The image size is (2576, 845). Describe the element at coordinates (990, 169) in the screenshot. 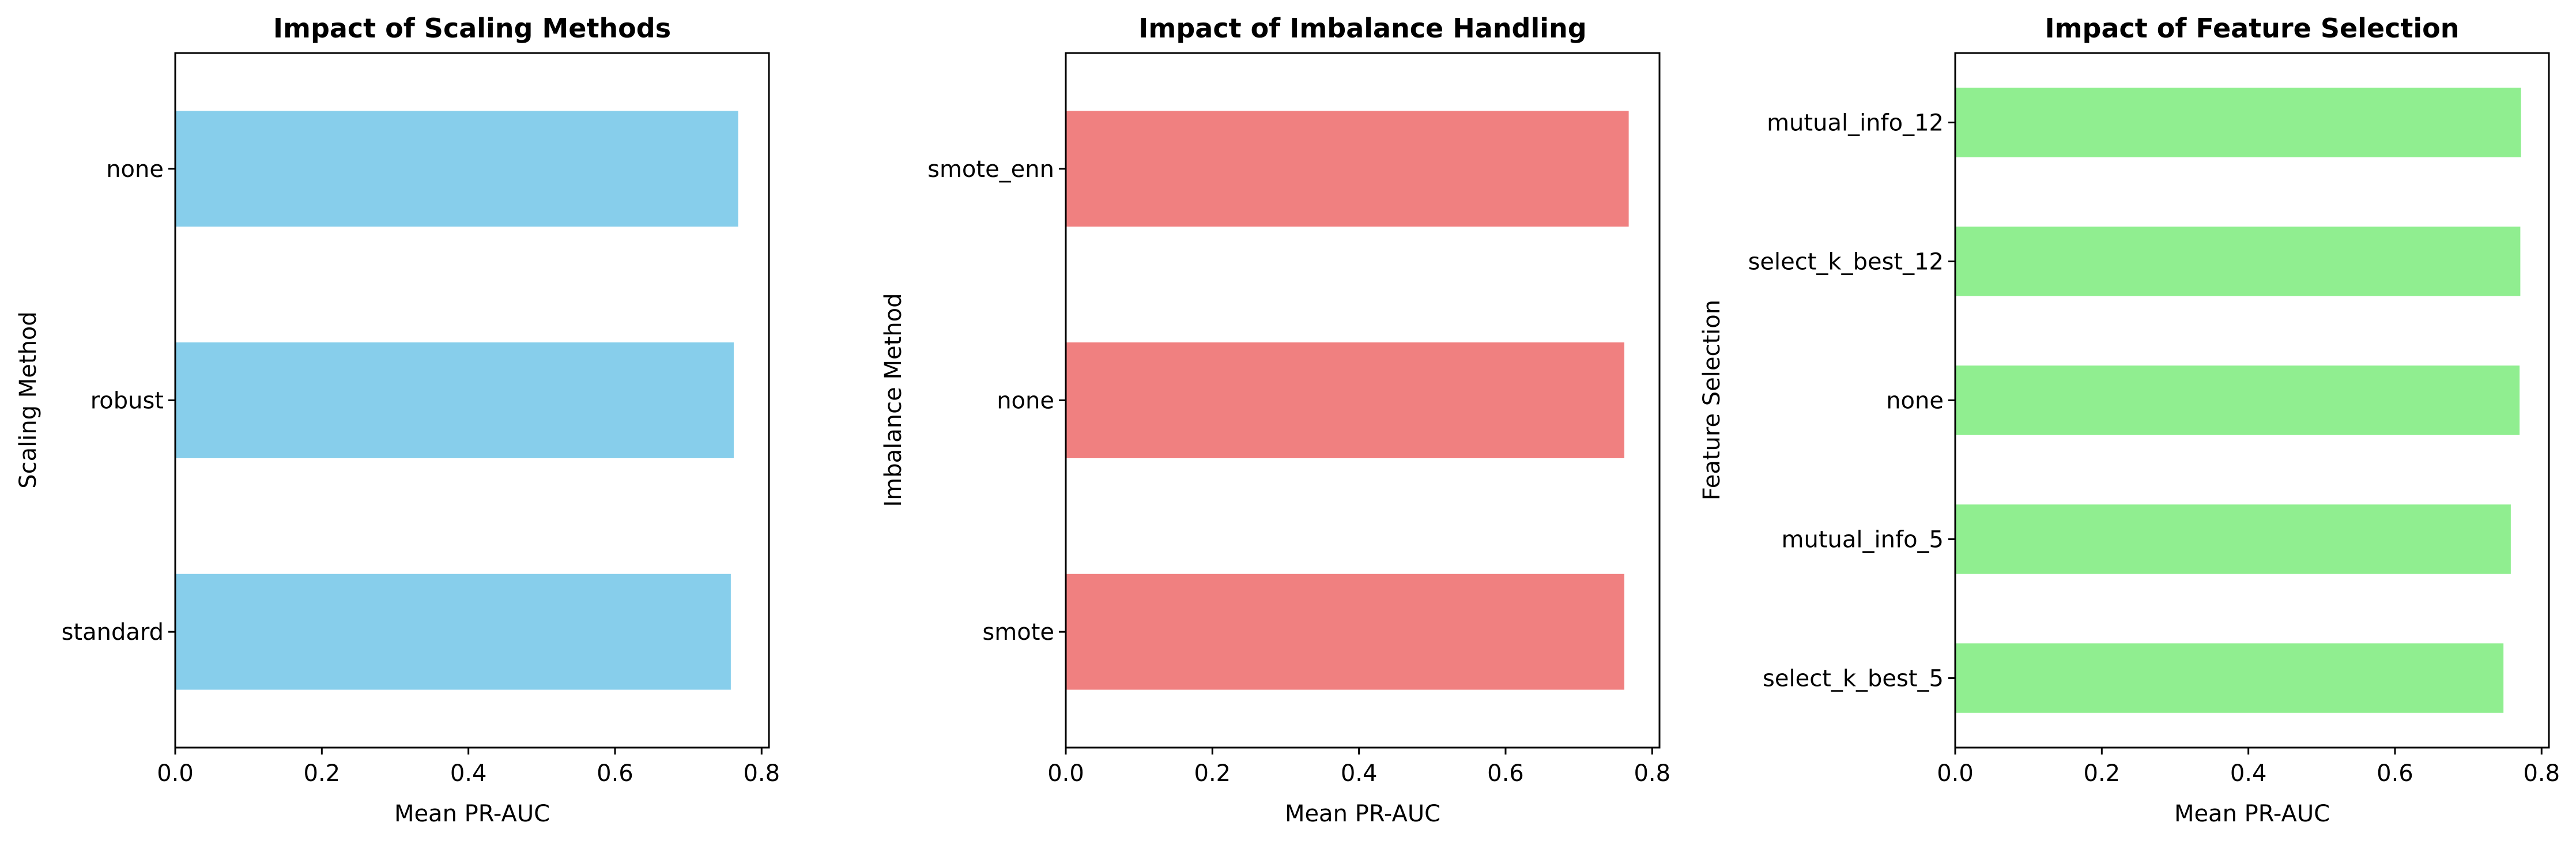

I see `y-tick-label: smote_enn` at that location.